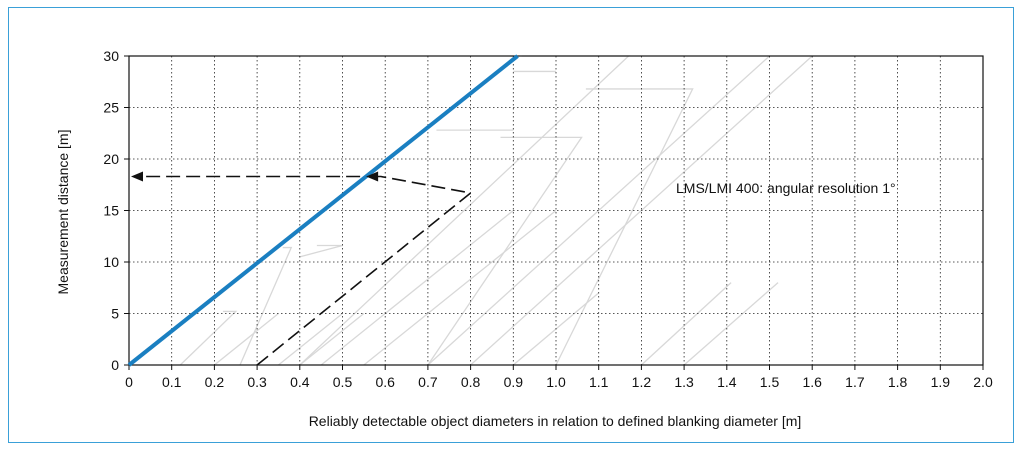 The height and width of the screenshot is (452, 1026). Describe the element at coordinates (172, 382) in the screenshot. I see `x-tick-label: 0.1` at that location.